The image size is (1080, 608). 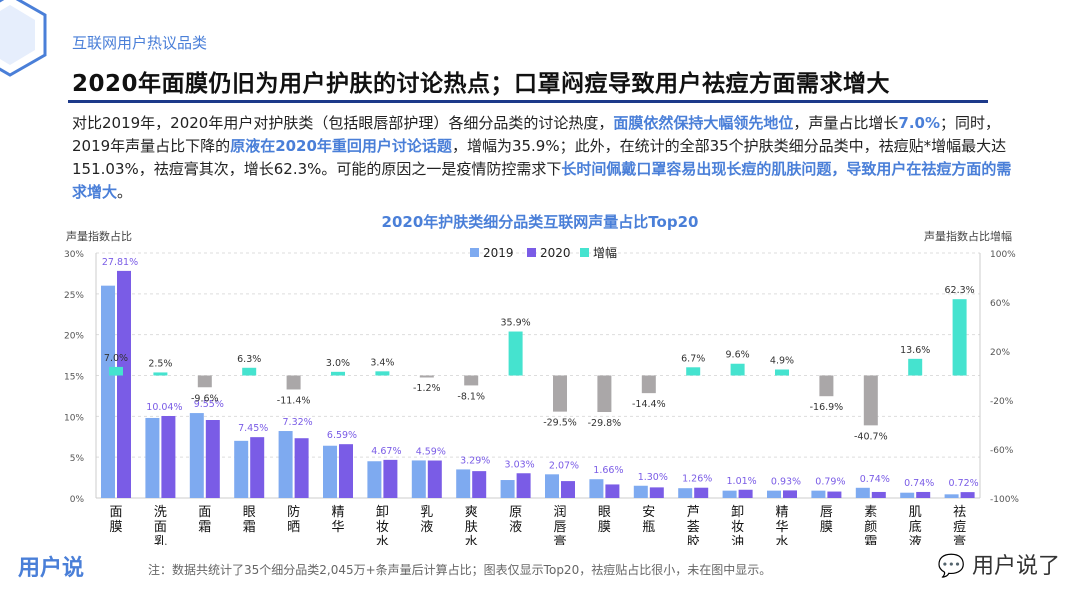 I want to click on y-tick-label: 25%, so click(x=74, y=296).